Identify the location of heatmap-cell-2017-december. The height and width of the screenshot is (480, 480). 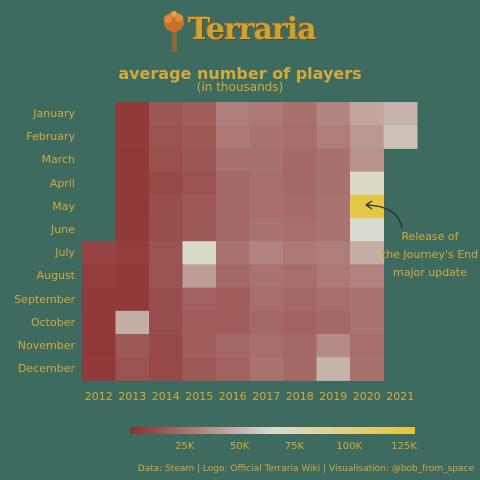
(266, 369).